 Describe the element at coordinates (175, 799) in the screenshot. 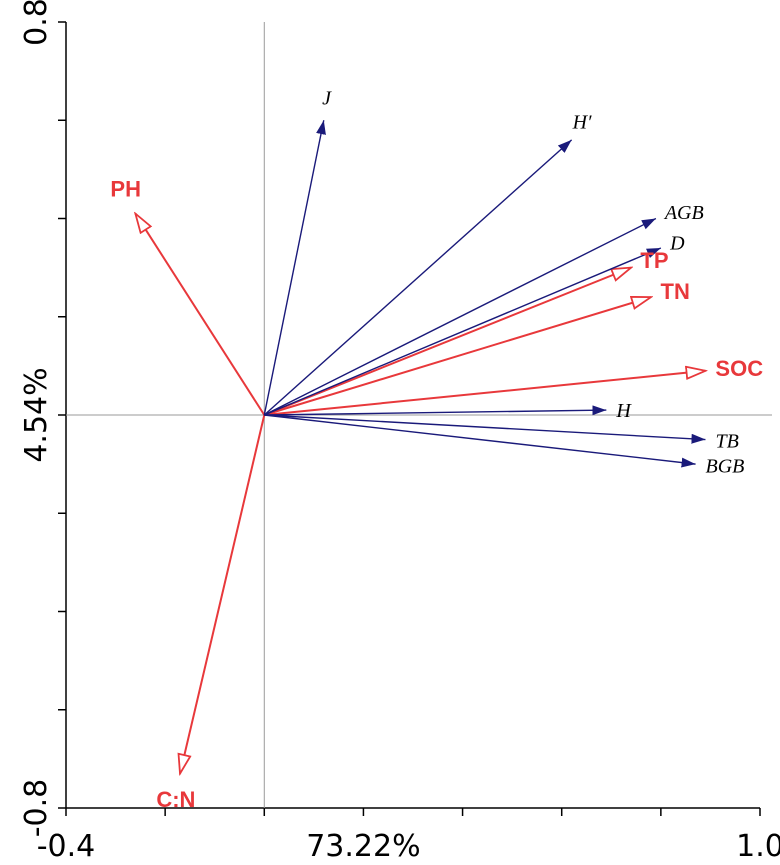

I see `c-n-vector-label: C:N` at that location.